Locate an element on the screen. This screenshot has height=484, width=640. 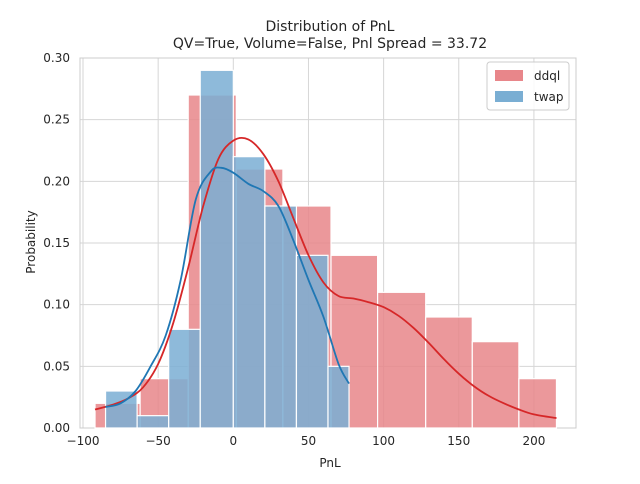
legend-swatch-ddql is located at coordinates (509, 75).